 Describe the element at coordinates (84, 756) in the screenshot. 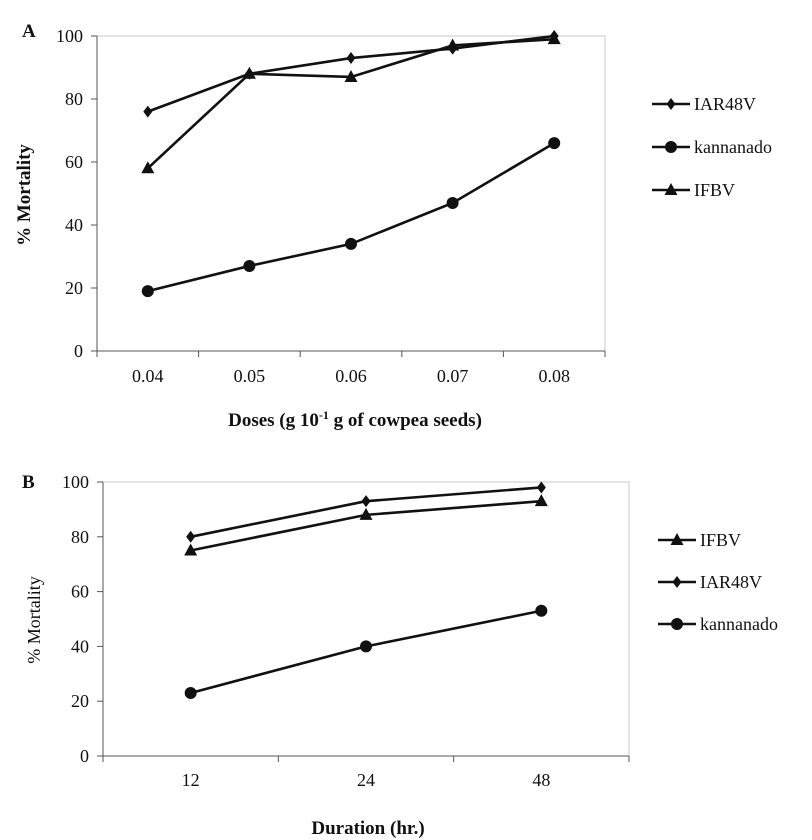

I see `panel-b-y-tick-label: 0` at that location.